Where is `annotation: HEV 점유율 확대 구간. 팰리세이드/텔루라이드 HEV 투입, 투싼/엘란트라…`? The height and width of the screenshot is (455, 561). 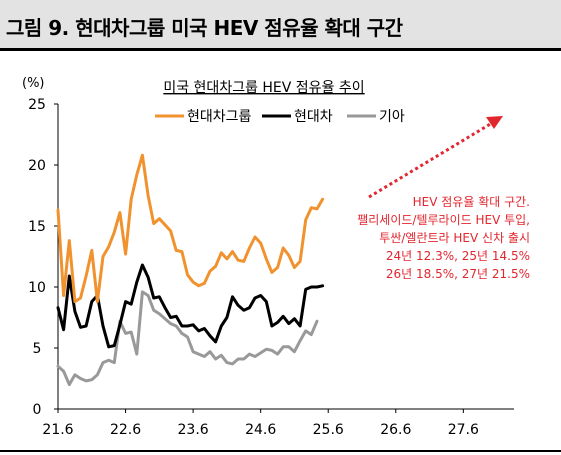 annotation: HEV 점유율 확대 구간. 팰리세이드/텔루라이드 HEV 투입, 투싼/엘란트라… is located at coordinates (443, 198).